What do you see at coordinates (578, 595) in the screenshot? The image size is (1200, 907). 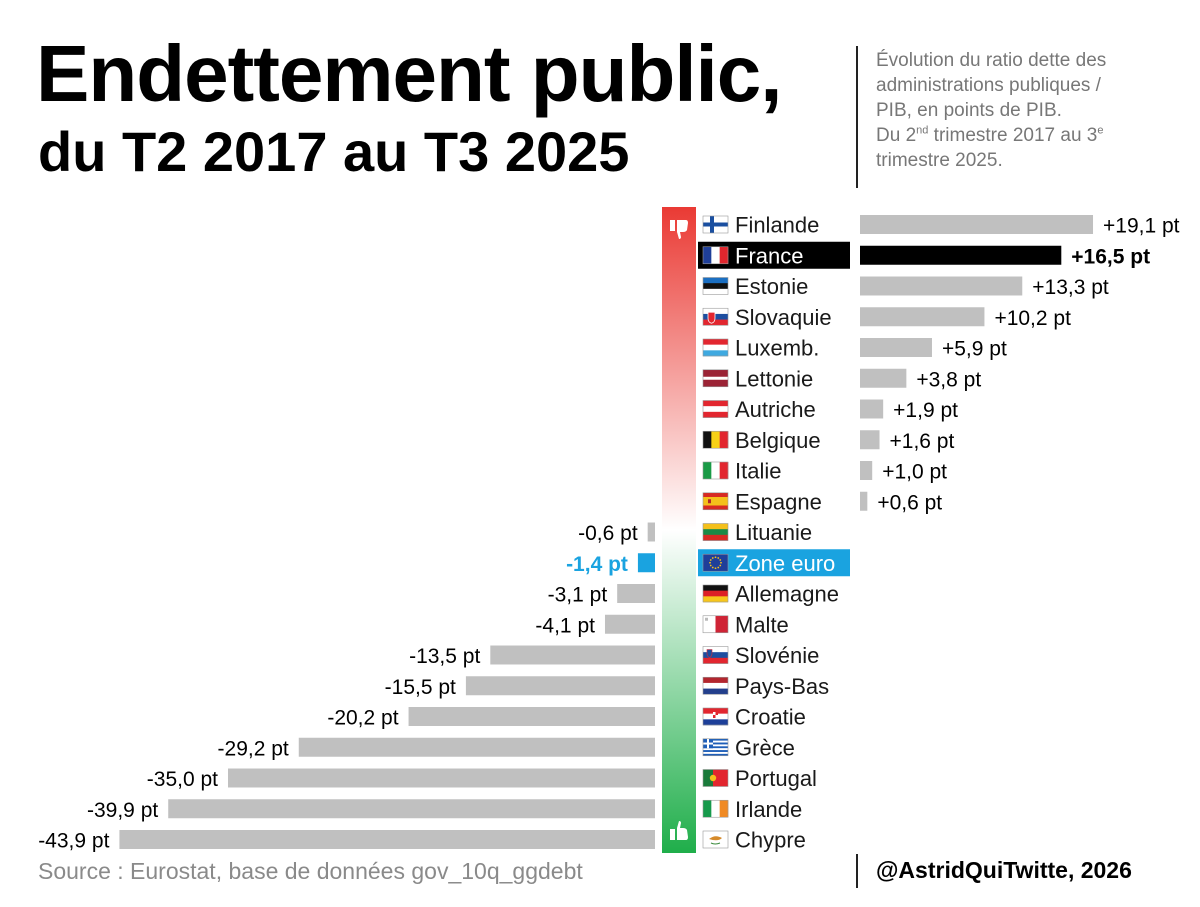 I see `value-label: -3,1 pt` at bounding box center [578, 595].